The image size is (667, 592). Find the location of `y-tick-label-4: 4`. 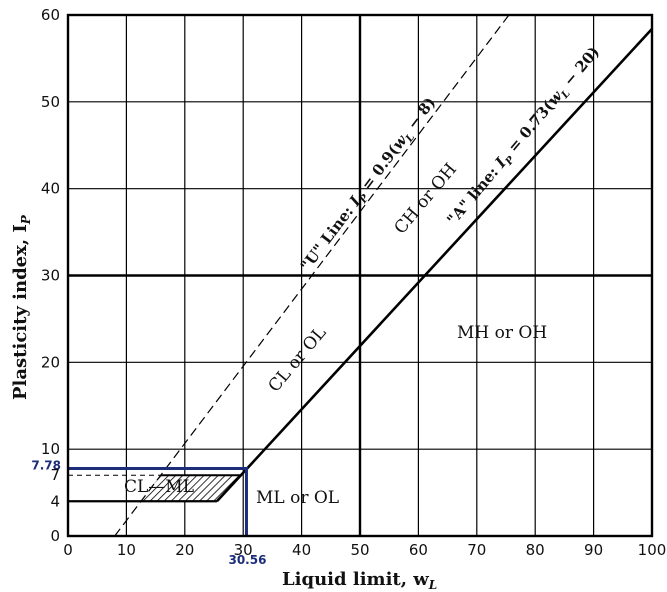

y-tick-label-4: 4 is located at coordinates (55, 501).